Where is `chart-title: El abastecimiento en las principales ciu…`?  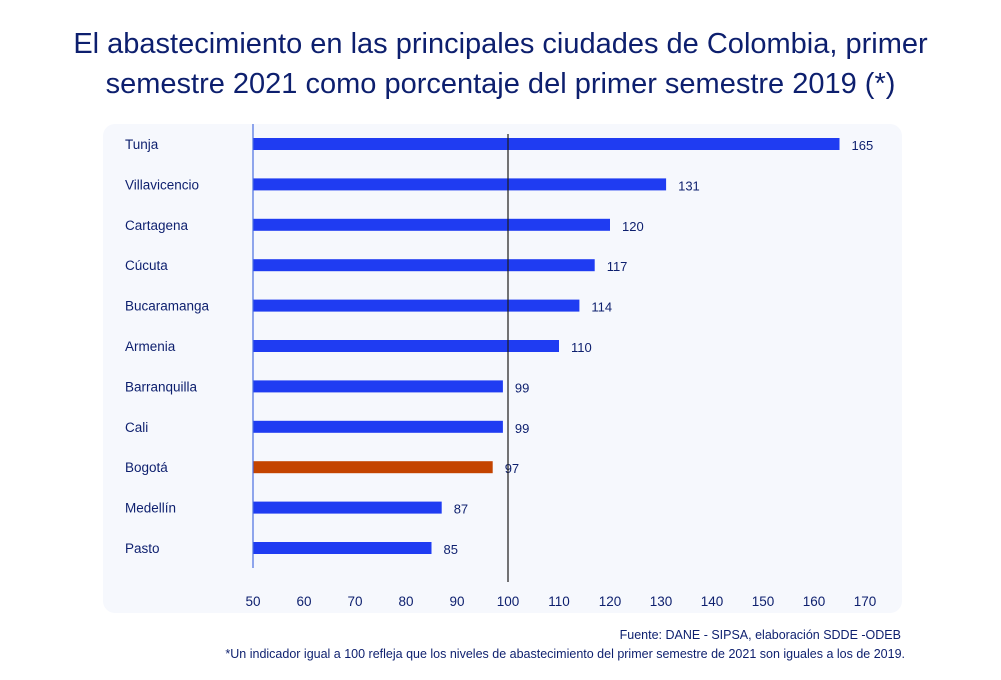
chart-title: El abastecimiento en las principales ciu… is located at coordinates (500, 64).